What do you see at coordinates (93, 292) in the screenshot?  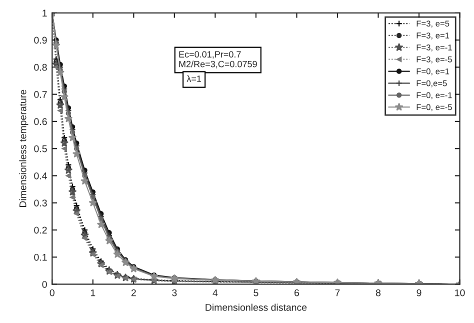 I see `x-tick-label: 1` at bounding box center [93, 292].